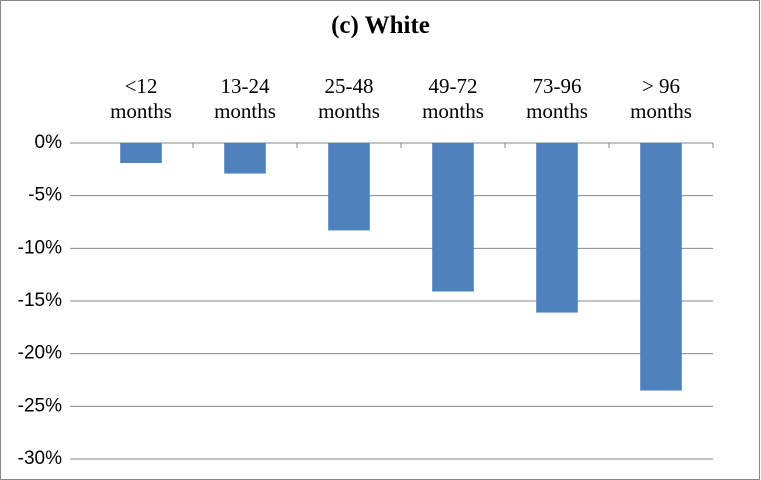  Describe the element at coordinates (380, 25) in the screenshot. I see `chart-title: (c) White` at that location.